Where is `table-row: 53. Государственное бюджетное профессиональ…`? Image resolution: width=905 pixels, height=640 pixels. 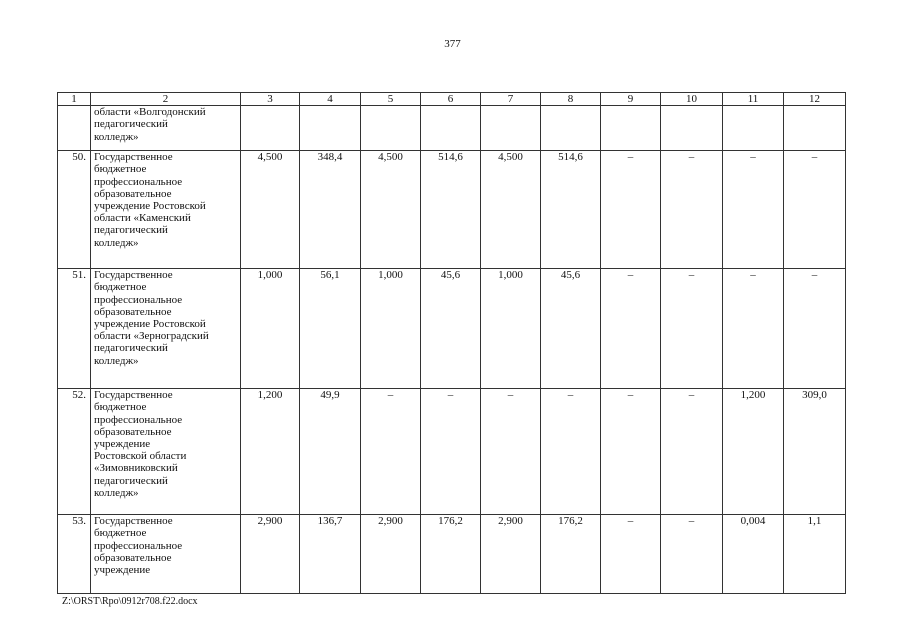 table-row: 53. Государственное бюджетное профессиональ… is located at coordinates (451, 554).